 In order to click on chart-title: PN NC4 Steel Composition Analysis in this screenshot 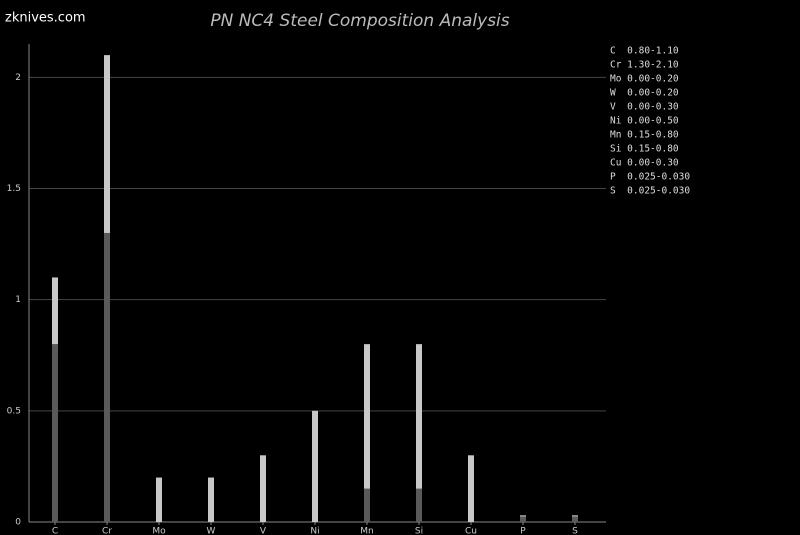, I will do `click(359, 21)`.